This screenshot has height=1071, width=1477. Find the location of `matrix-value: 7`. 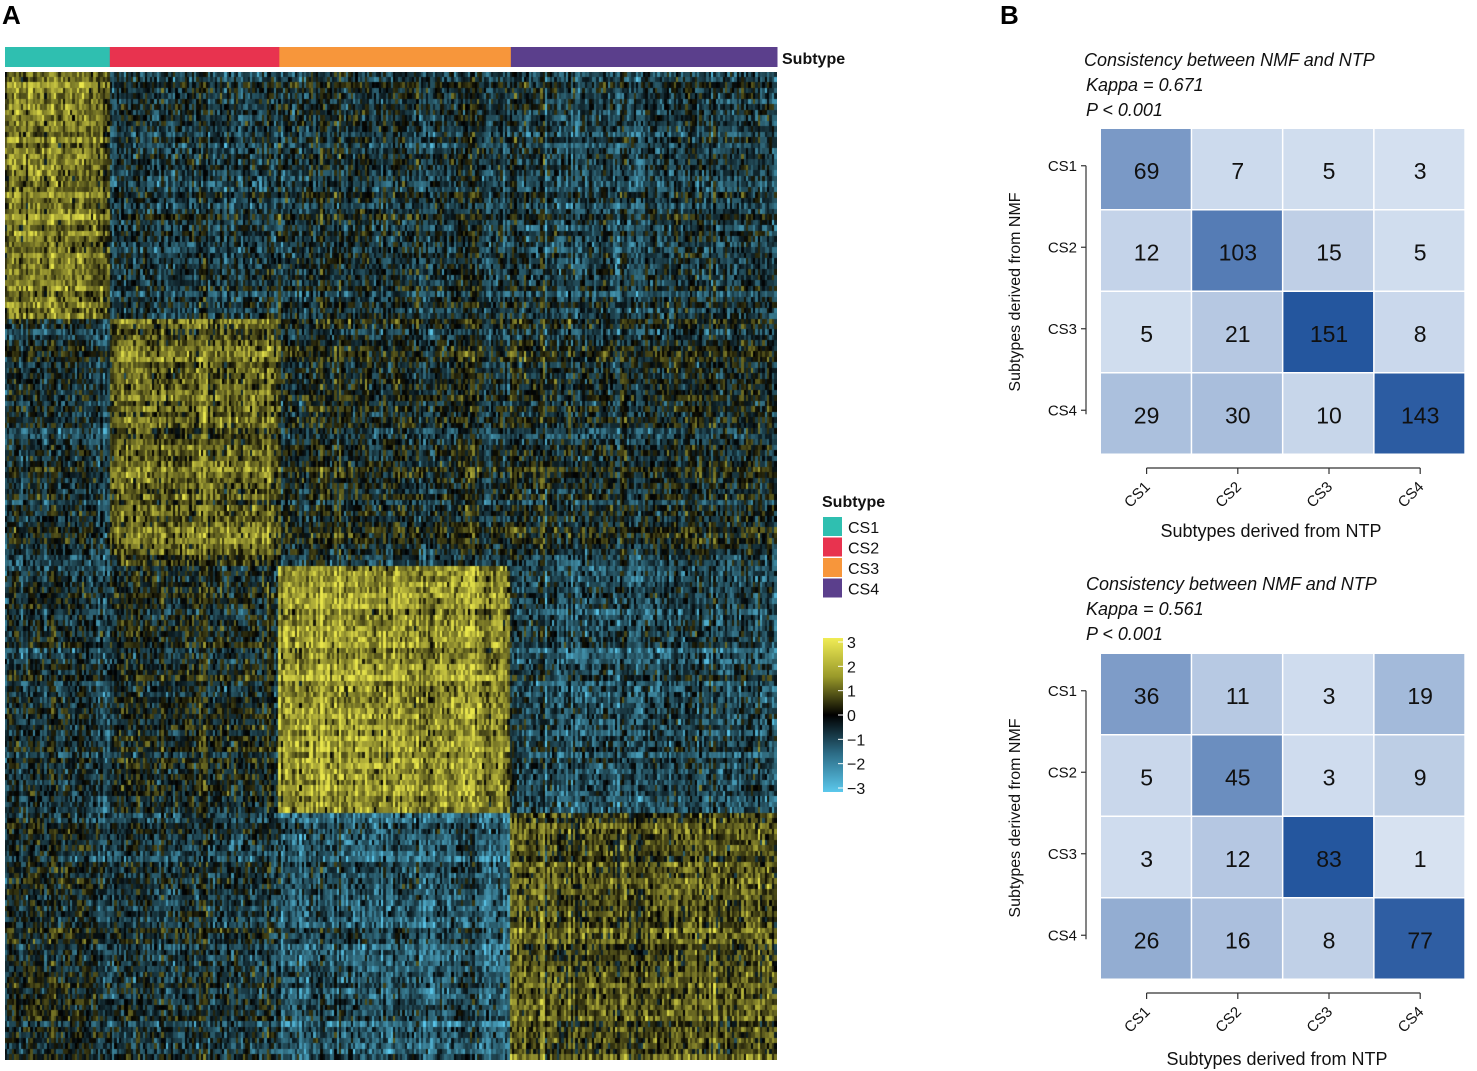

matrix-value: 7 is located at coordinates (1237, 171).